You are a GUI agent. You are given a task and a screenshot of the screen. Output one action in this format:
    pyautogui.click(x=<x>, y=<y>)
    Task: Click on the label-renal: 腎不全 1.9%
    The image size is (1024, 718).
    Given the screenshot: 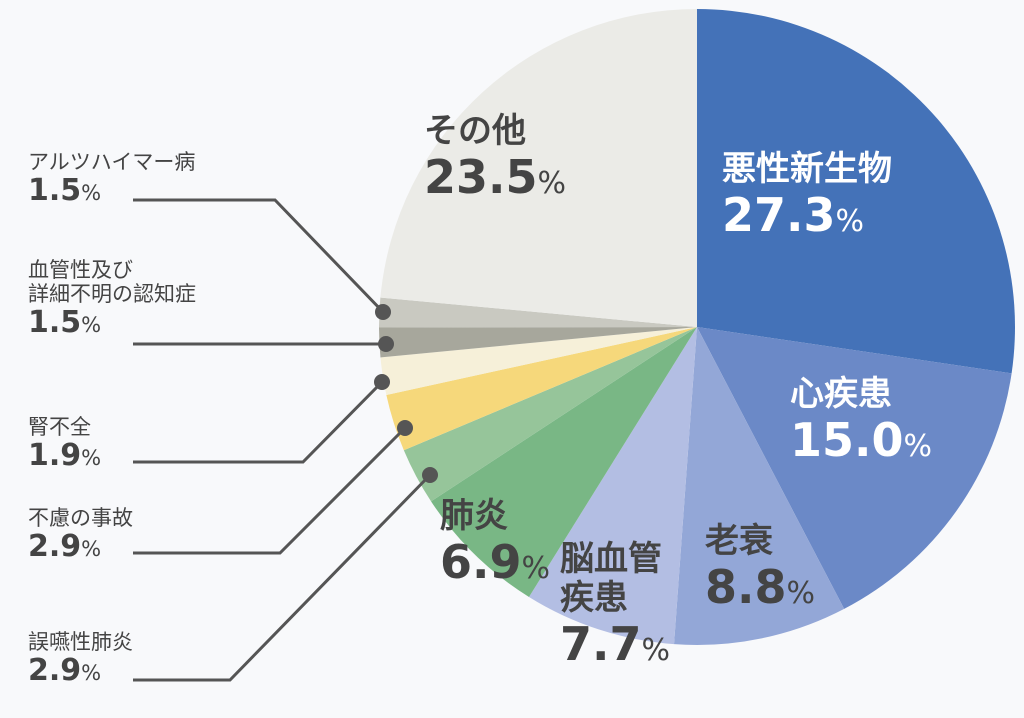 What is the action you would take?
    pyautogui.click(x=65, y=444)
    